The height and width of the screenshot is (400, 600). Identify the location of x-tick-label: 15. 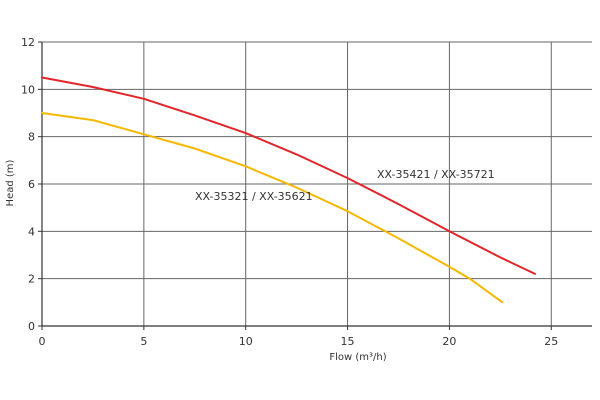
(348, 341).